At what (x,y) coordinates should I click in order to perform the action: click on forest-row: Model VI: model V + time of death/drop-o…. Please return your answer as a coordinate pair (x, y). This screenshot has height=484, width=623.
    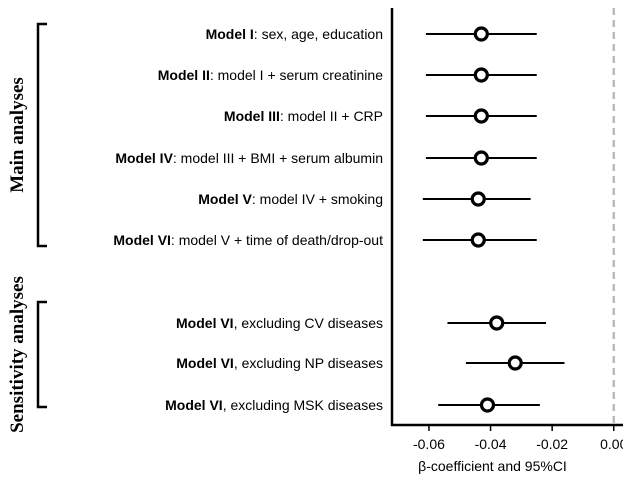
    Looking at the image, I should click on (325, 240).